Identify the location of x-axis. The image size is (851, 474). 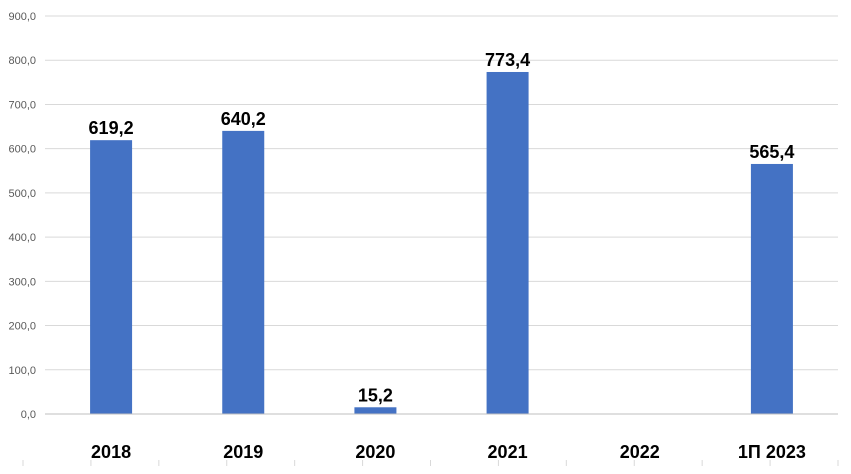
(430, 439).